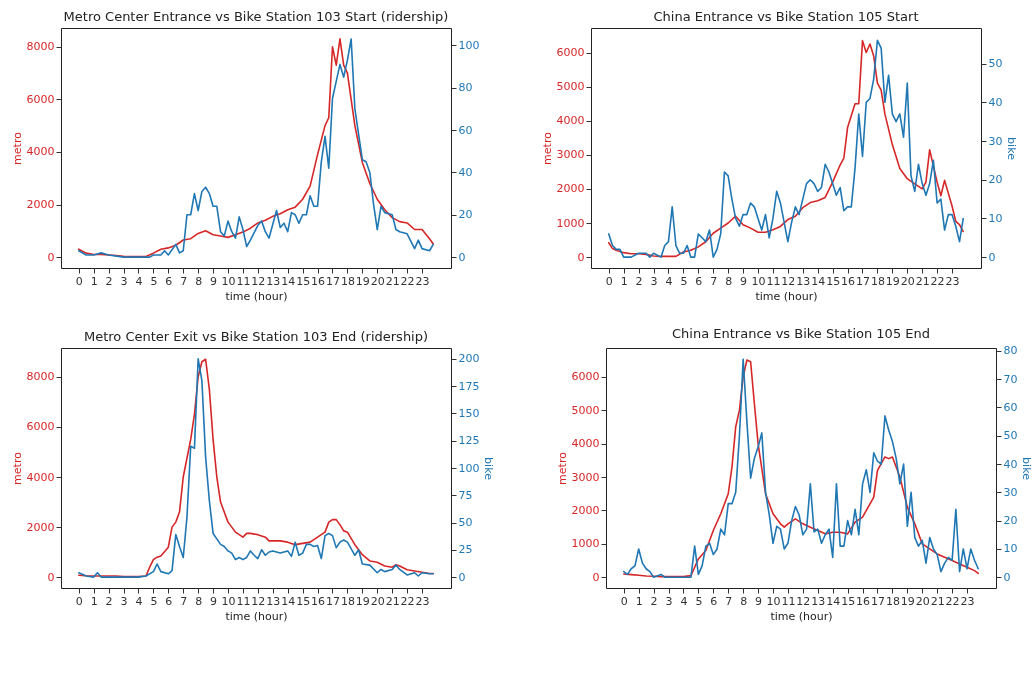 This screenshot has width=1033, height=696. I want to click on y2-tick-label: 20, so click(1010, 521).